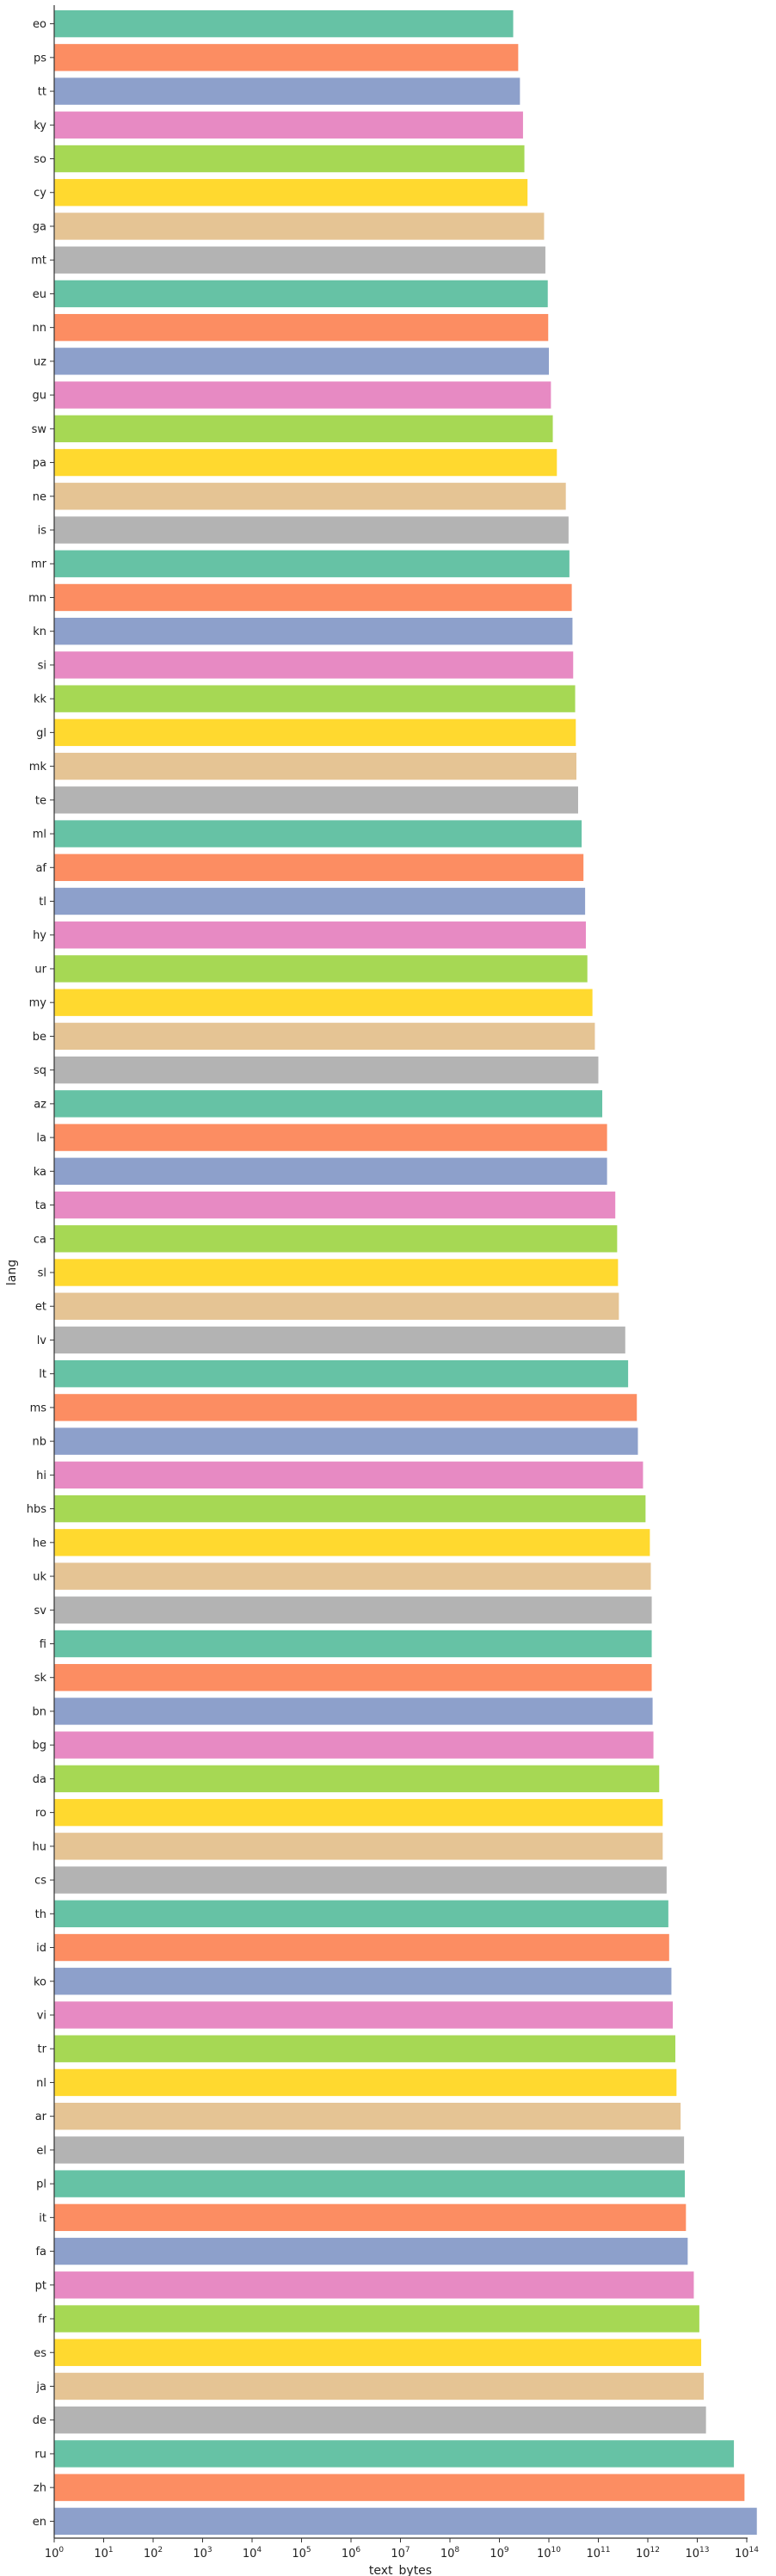  What do you see at coordinates (319, 868) in the screenshot?
I see `bar-af` at bounding box center [319, 868].